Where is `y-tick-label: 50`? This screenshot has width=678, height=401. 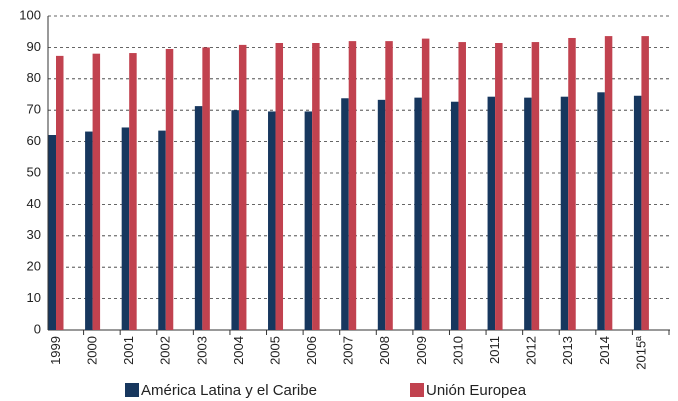 y-tick-label: 50 is located at coordinates (34, 171).